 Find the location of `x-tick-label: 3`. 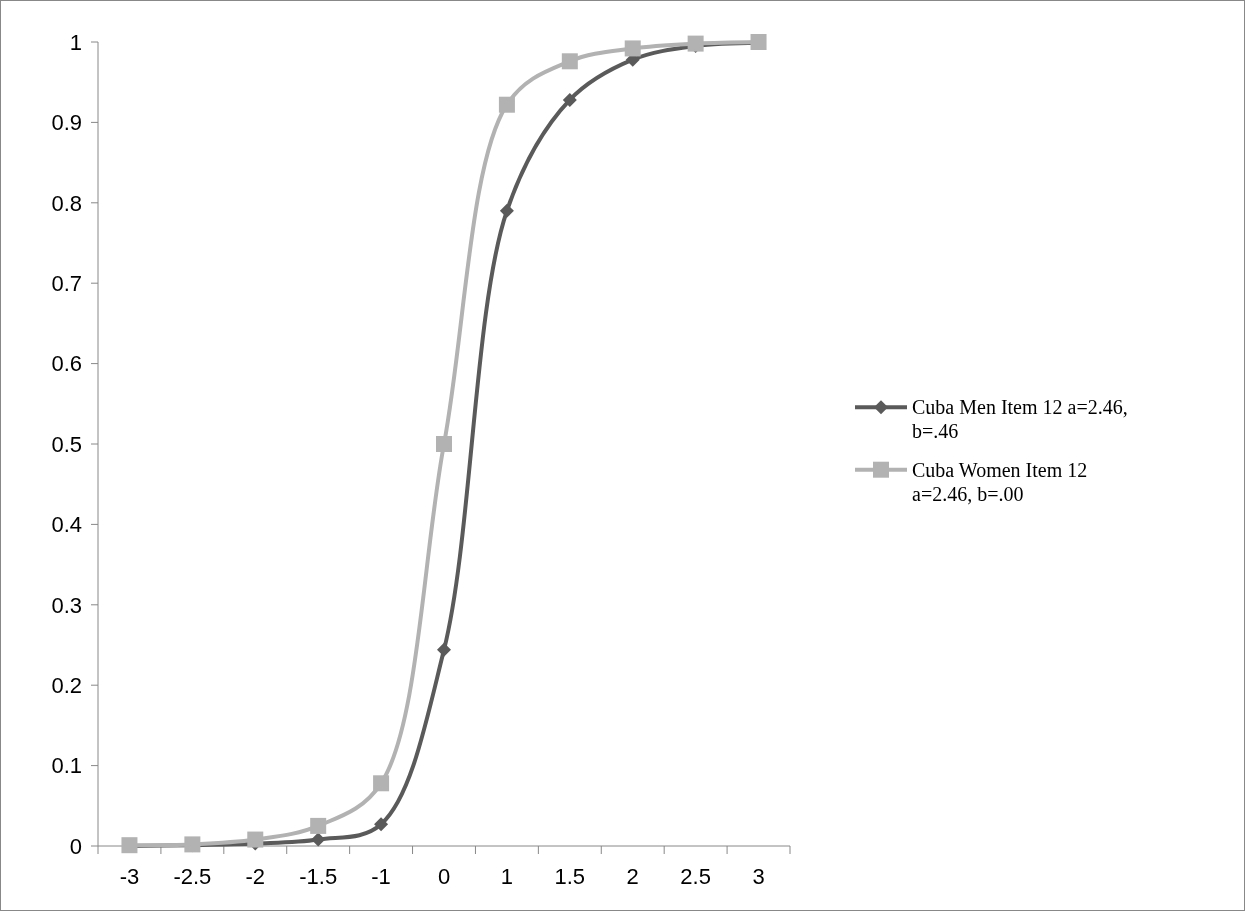

x-tick-label: 3 is located at coordinates (758, 876).